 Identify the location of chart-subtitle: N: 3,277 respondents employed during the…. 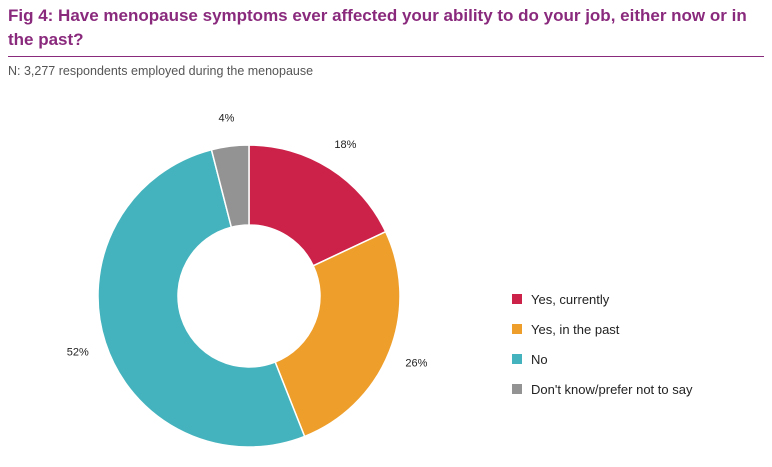
(161, 71).